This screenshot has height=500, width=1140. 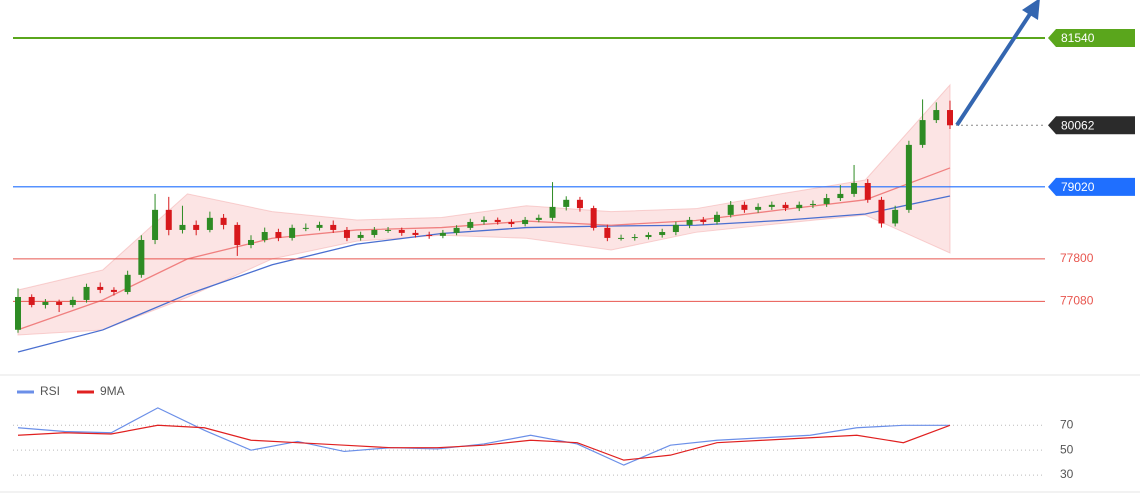 What do you see at coordinates (1078, 125) in the screenshot?
I see `level-label: 80062` at bounding box center [1078, 125].